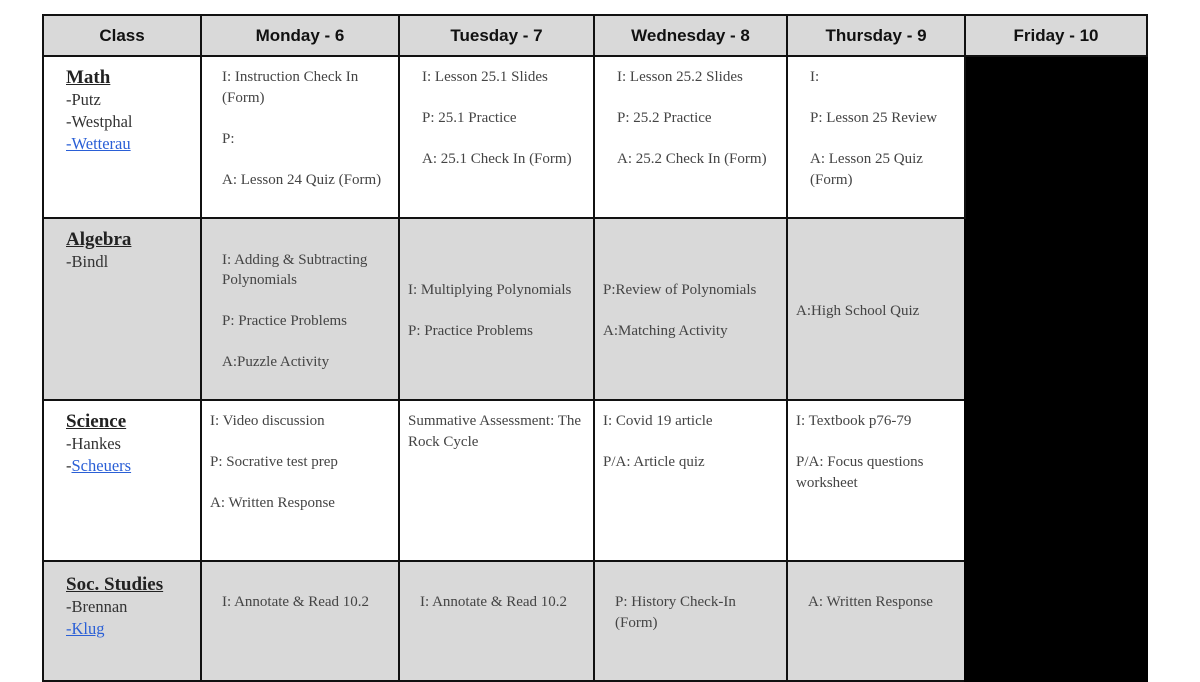  Describe the element at coordinates (83, 99) in the screenshot. I see `teacher-text: -Putz` at that location.